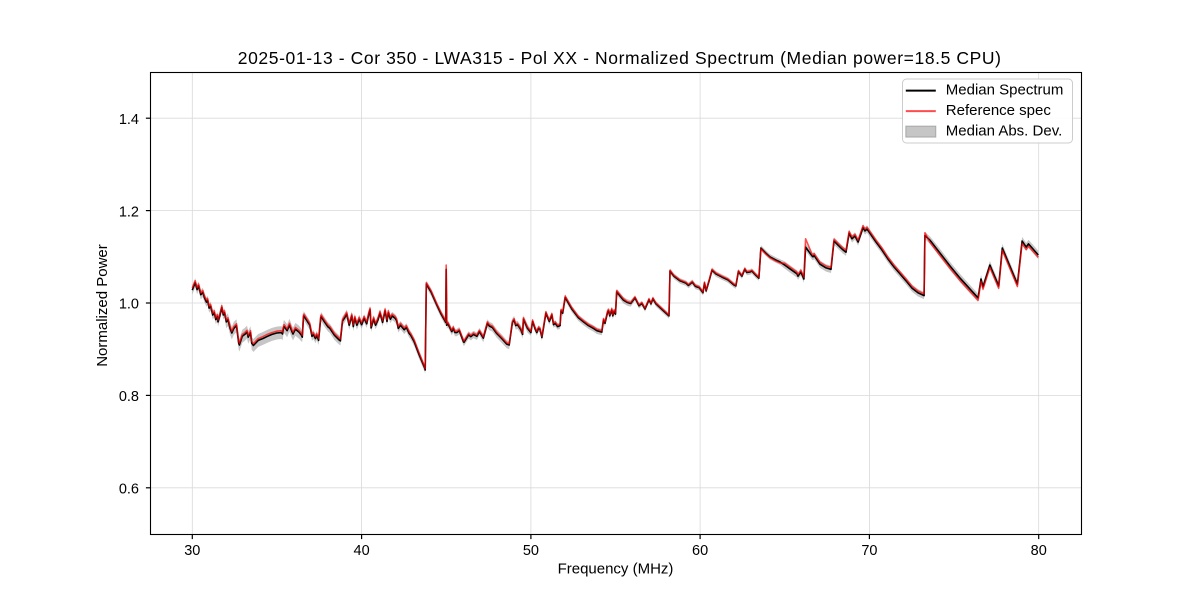 This screenshot has width=1200, height=605. Describe the element at coordinates (102, 305) in the screenshot. I see `svg-text: Normalized Power` at that location.